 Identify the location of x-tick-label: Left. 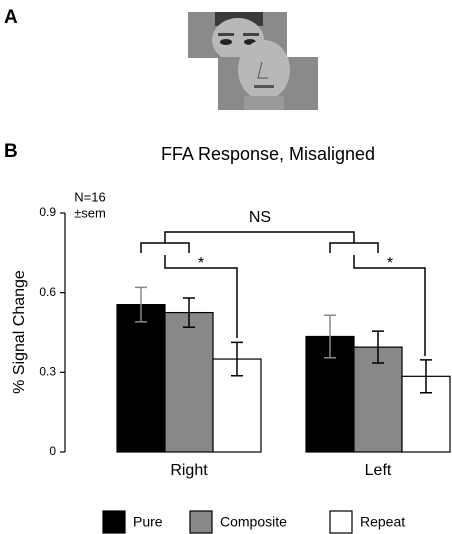
(378, 470).